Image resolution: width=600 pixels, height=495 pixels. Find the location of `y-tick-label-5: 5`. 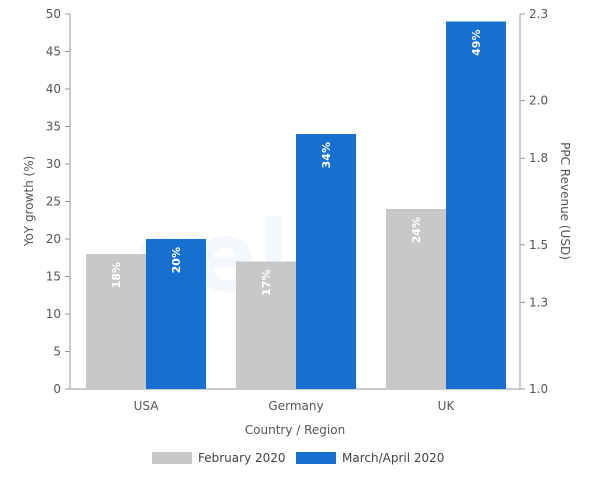

y-tick-label-5: 5 is located at coordinates (57, 352).